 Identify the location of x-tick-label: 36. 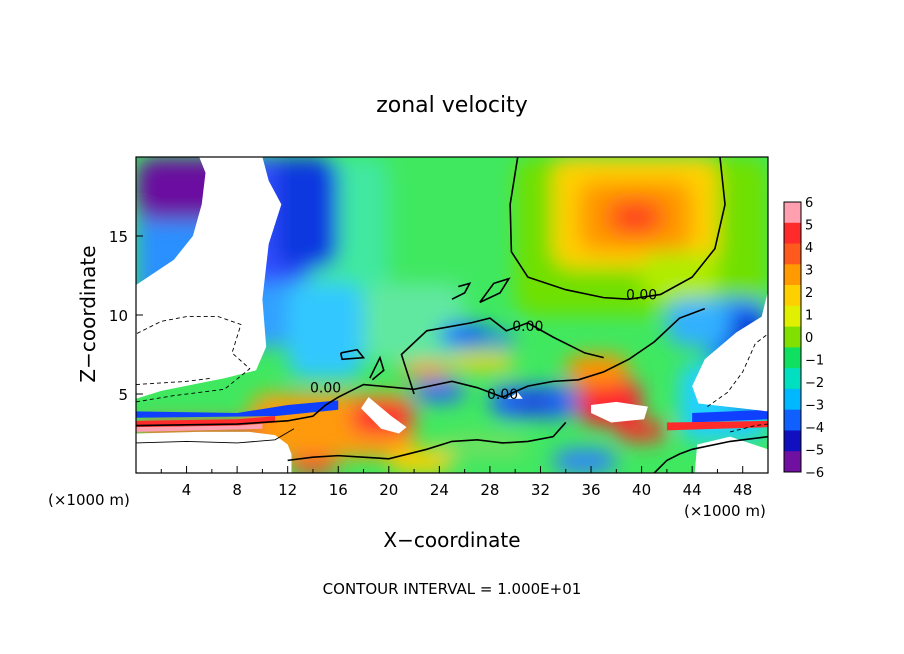
(590, 490).